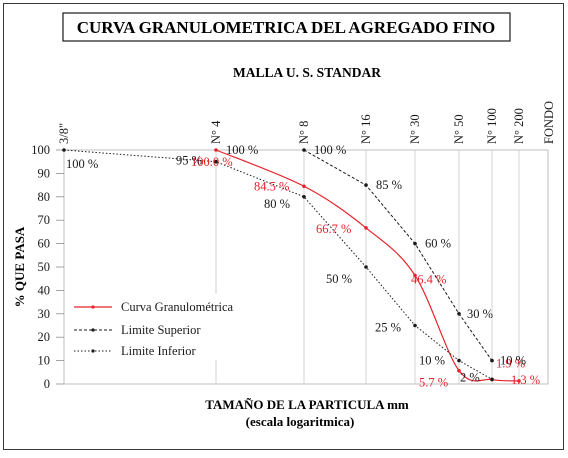  Describe the element at coordinates (44, 337) in the screenshot. I see `y-tick-label: 20` at that location.